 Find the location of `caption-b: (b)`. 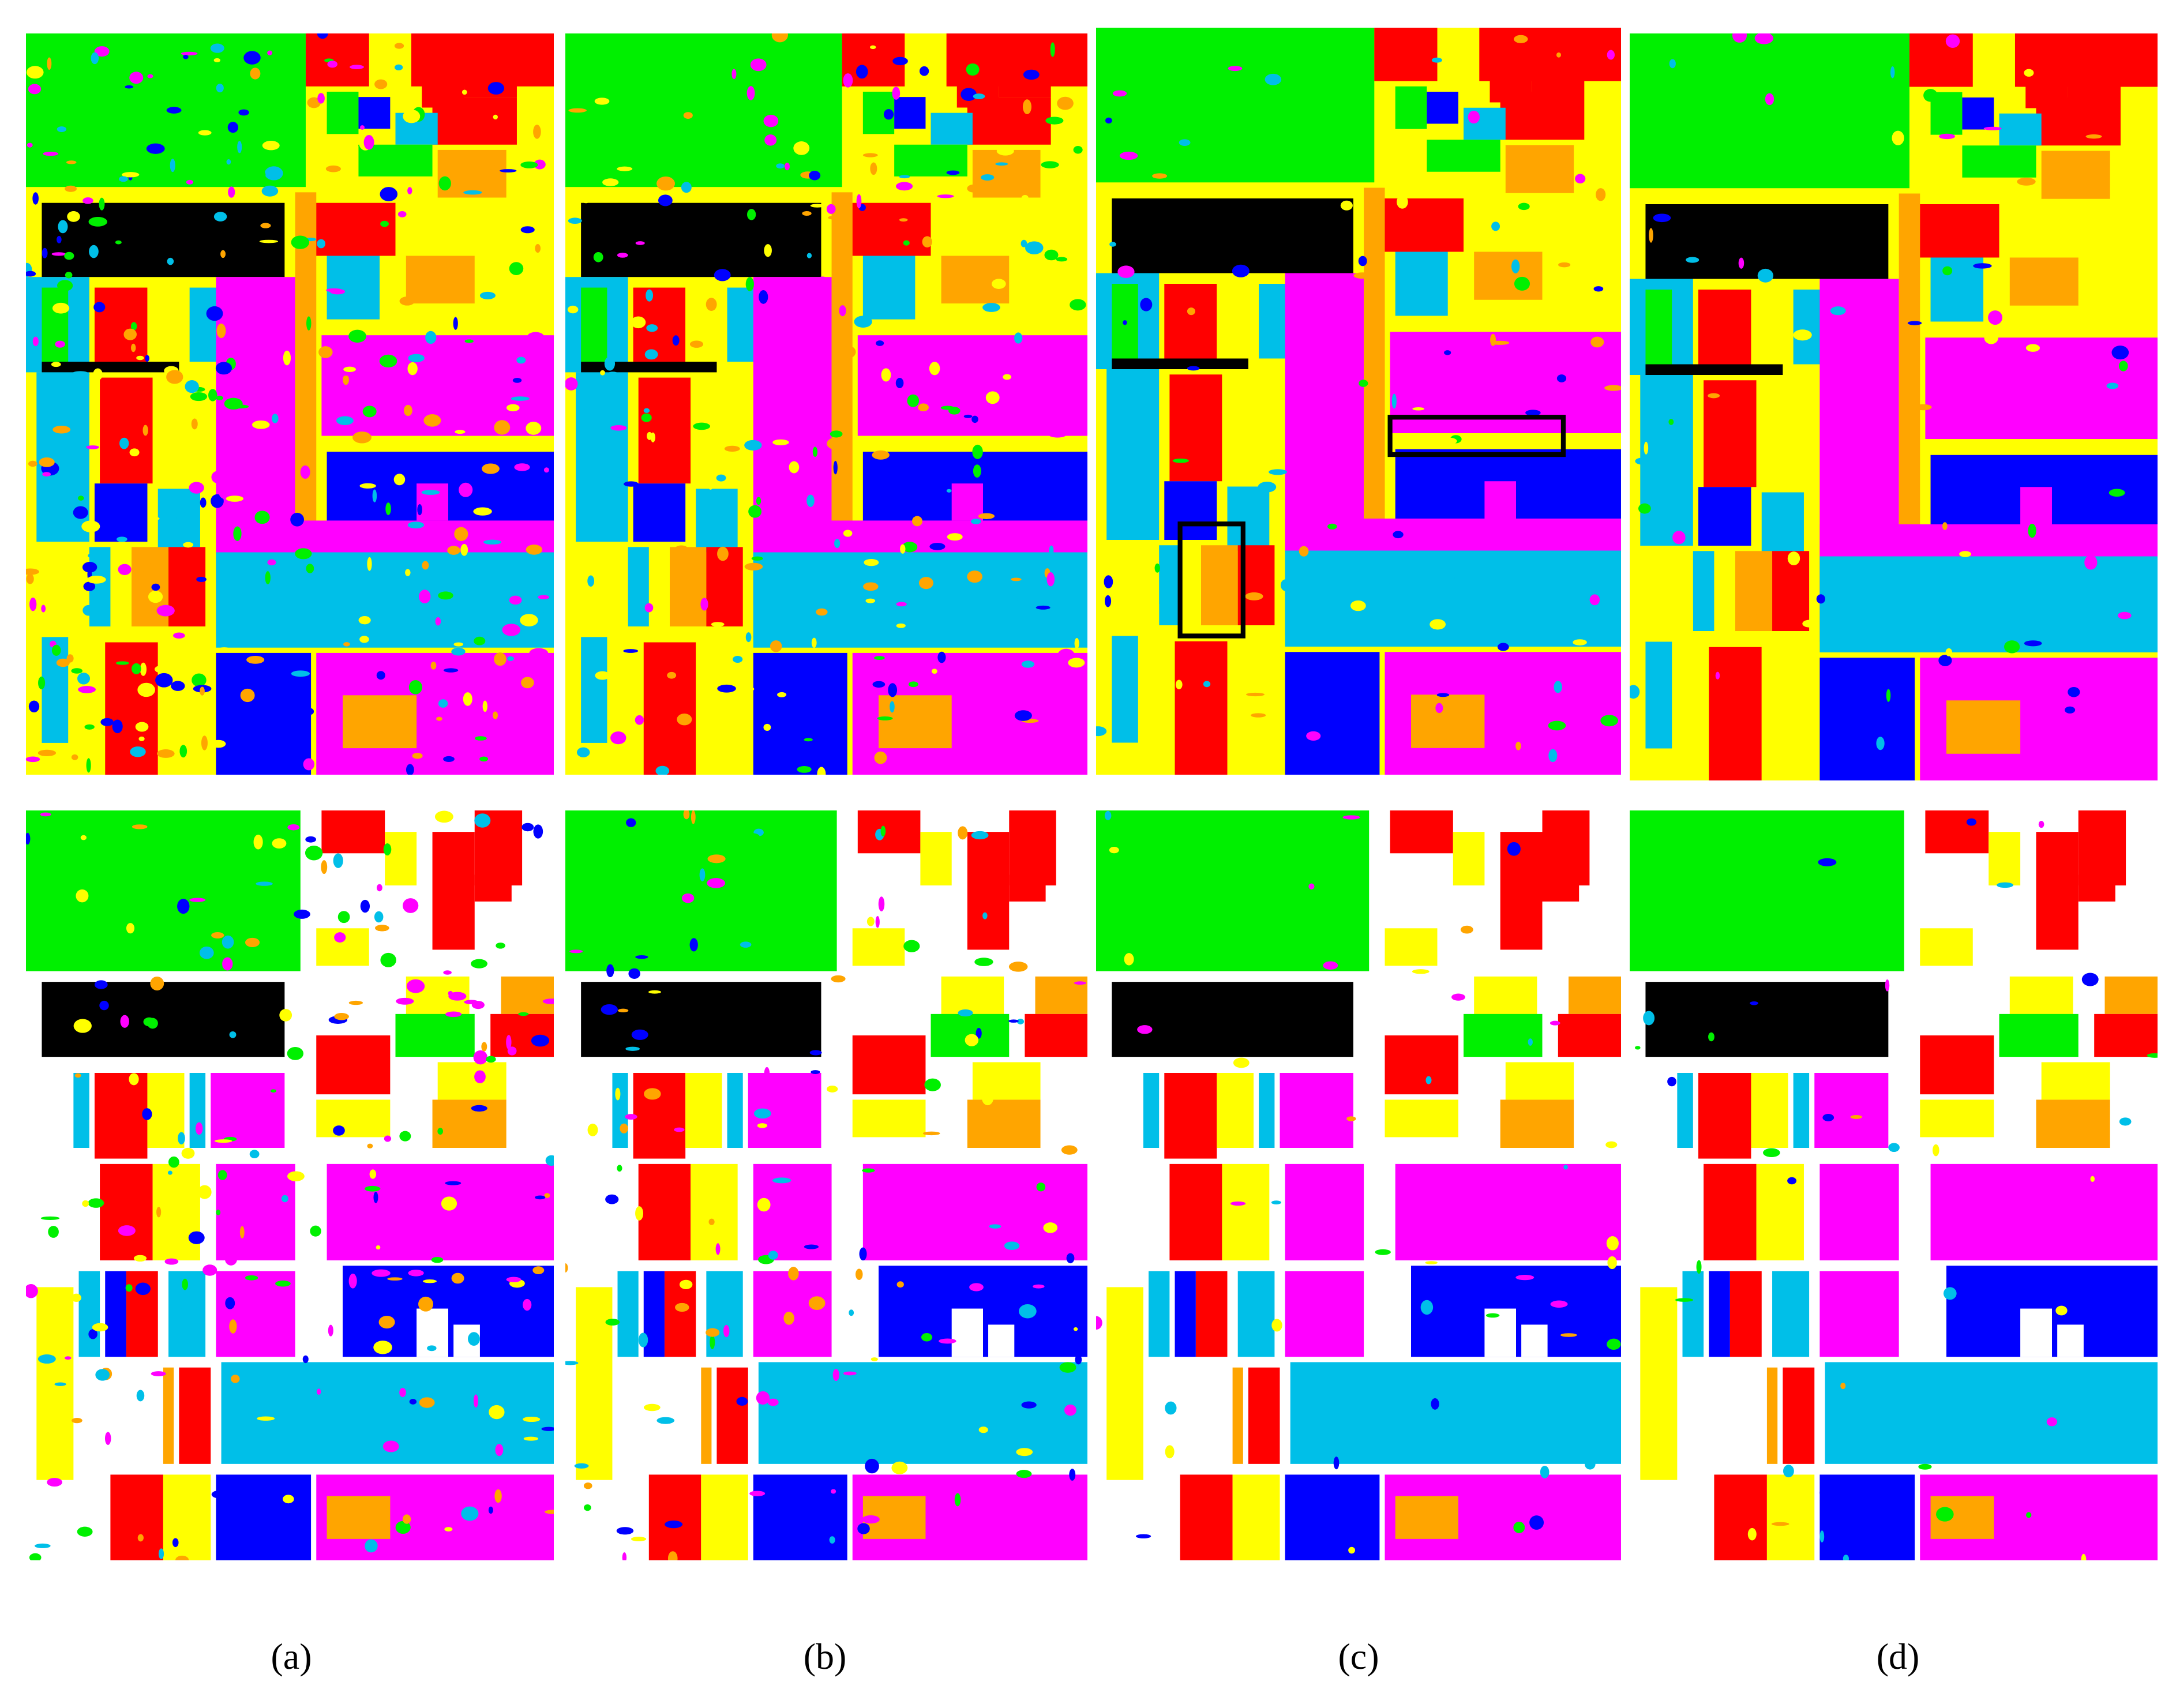

caption-b: (b) is located at coordinates (825, 1657).